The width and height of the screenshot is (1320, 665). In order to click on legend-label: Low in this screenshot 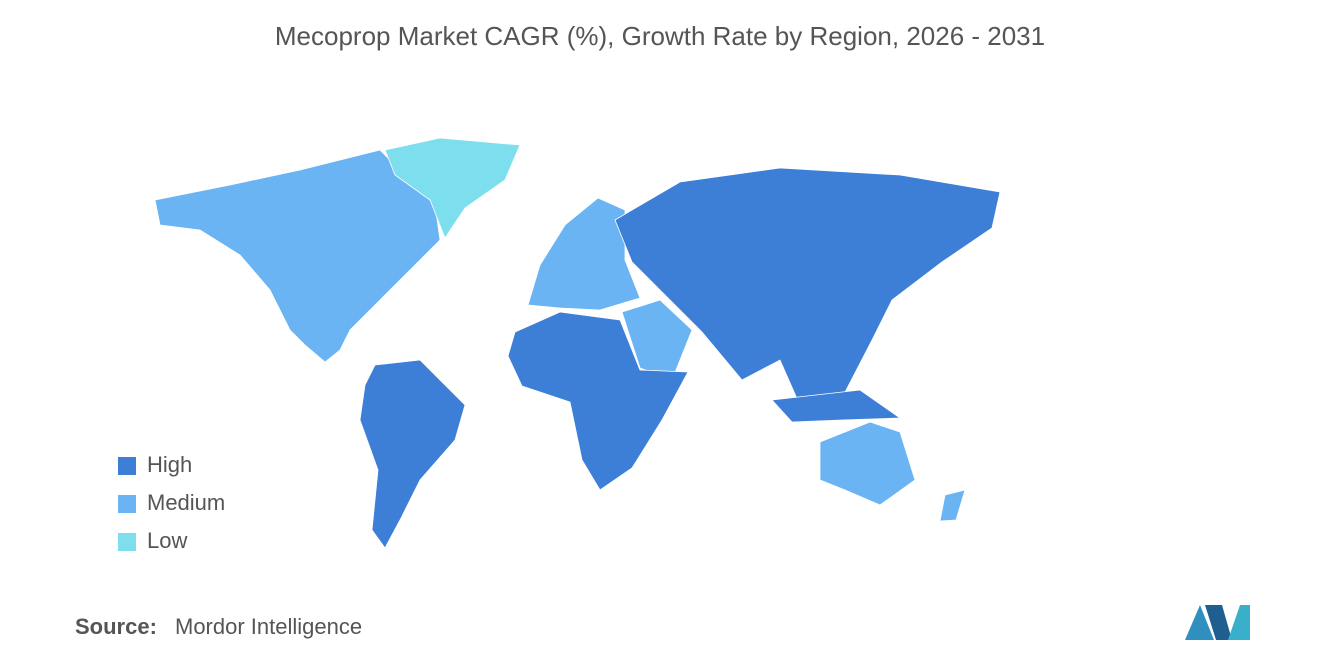, I will do `click(167, 540)`.